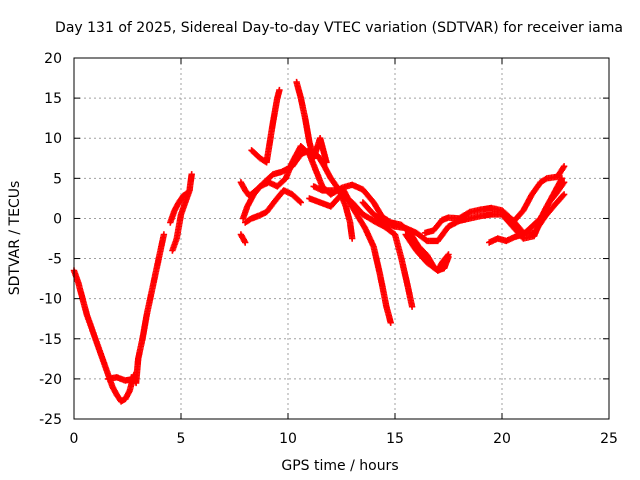 This screenshot has height=480, width=640. Describe the element at coordinates (562, 178) in the screenshot. I see `data-point-m` at that location.